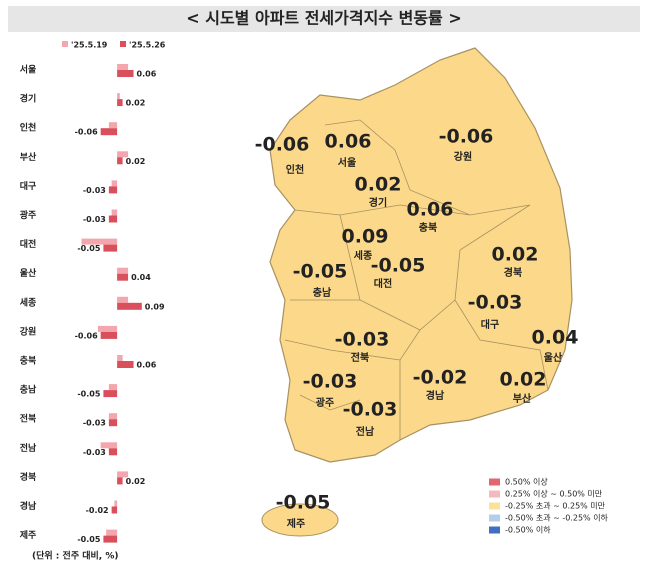  I want to click on map-region-name: 경북, so click(513, 272).